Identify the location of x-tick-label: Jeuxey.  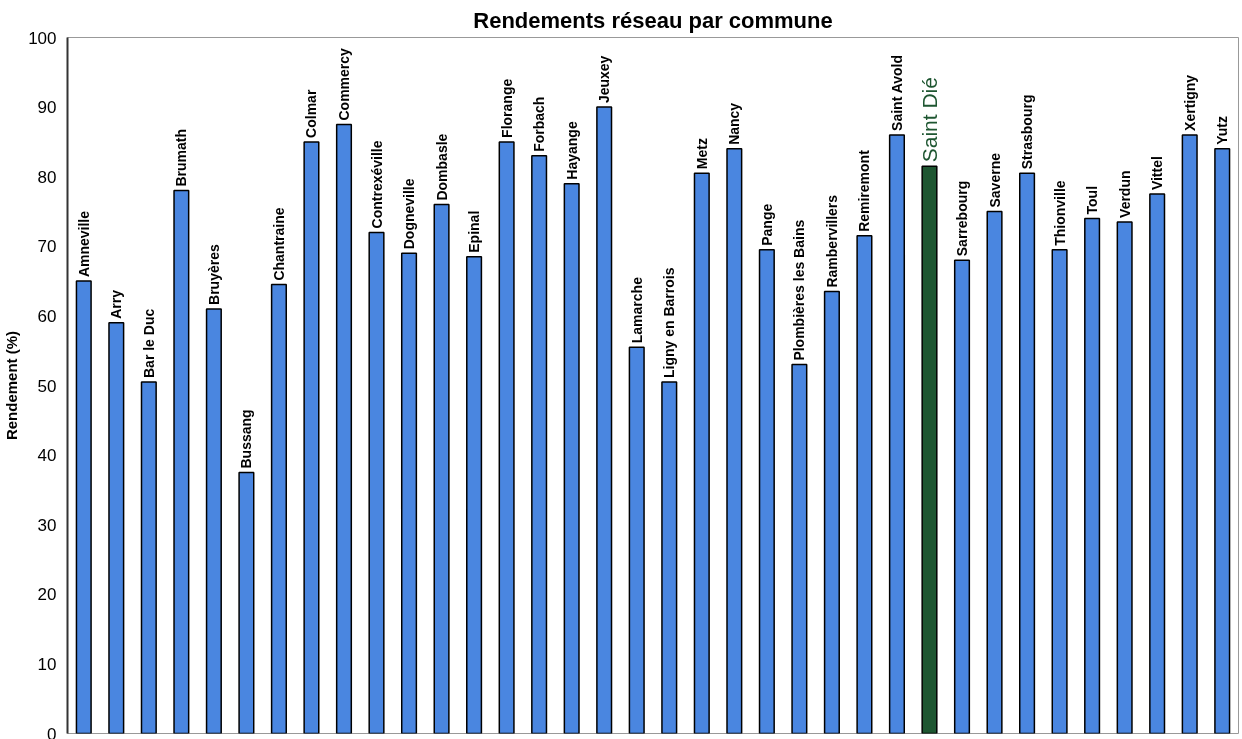
(604, 79).